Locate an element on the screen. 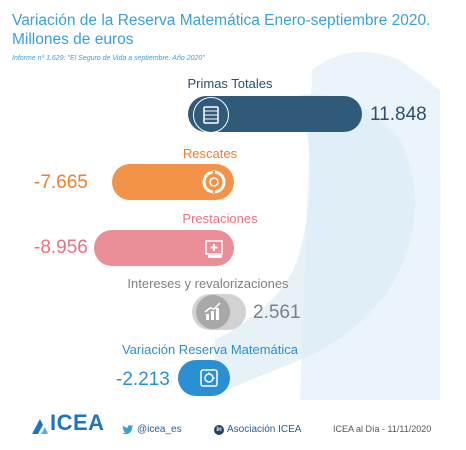  linkedin-link: in Asociación ICEA is located at coordinates (257, 429).